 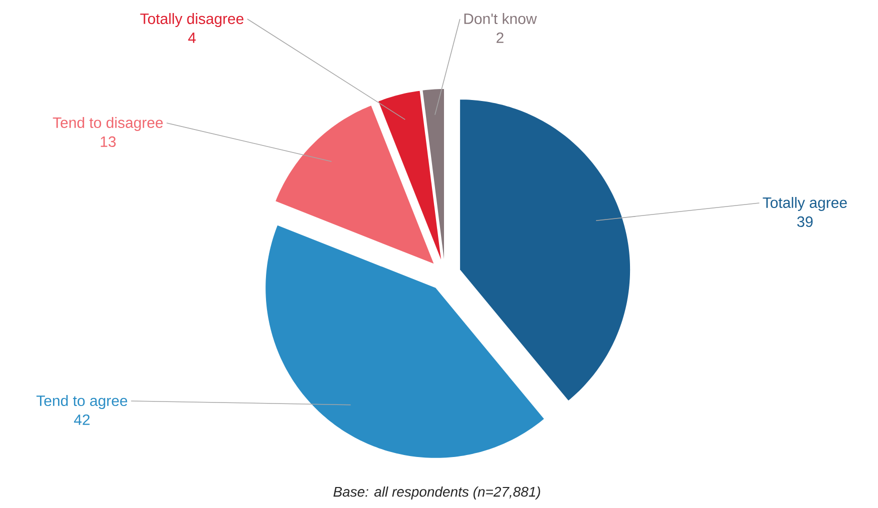 I want to click on data-label: 4, so click(x=192, y=37).